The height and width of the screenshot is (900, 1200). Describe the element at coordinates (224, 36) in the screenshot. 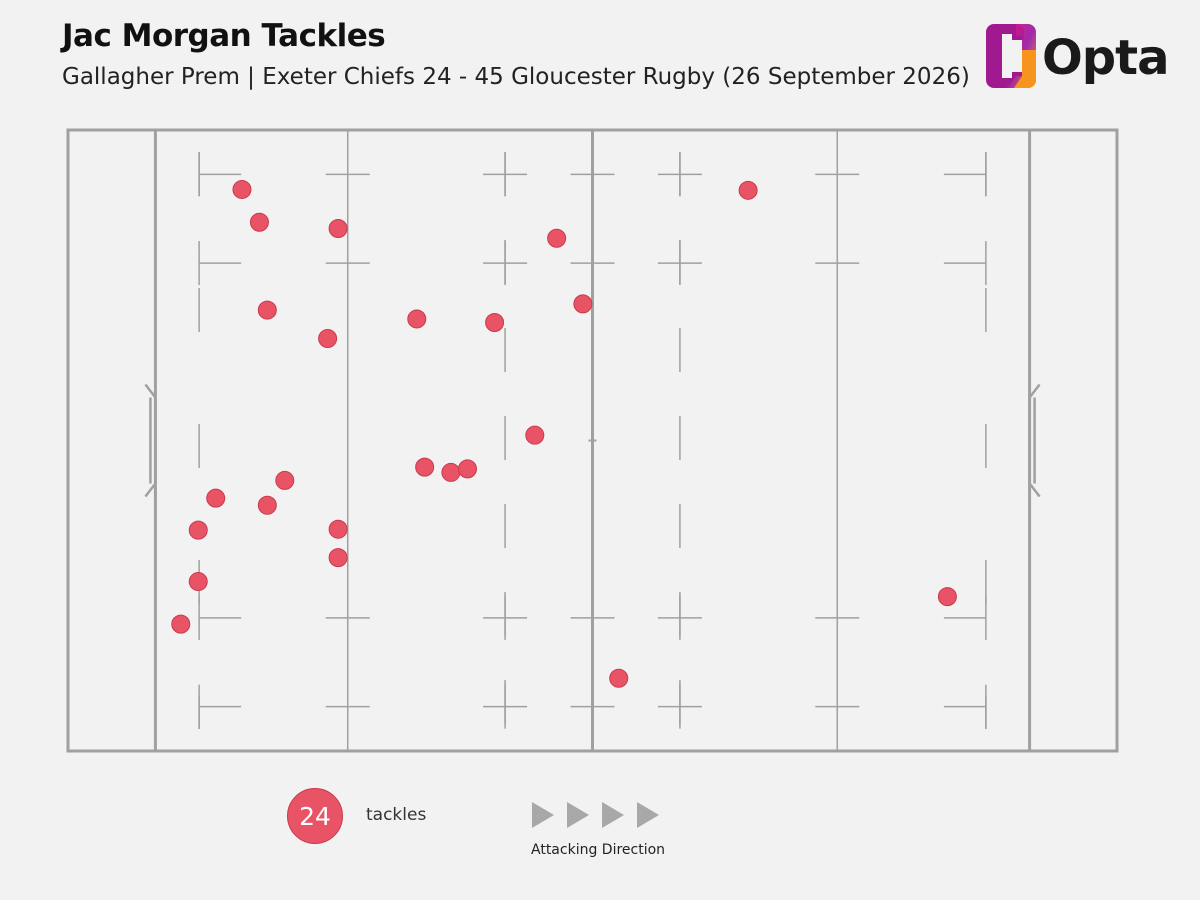

I see `page-title: Jac Morgan Tackles` at that location.